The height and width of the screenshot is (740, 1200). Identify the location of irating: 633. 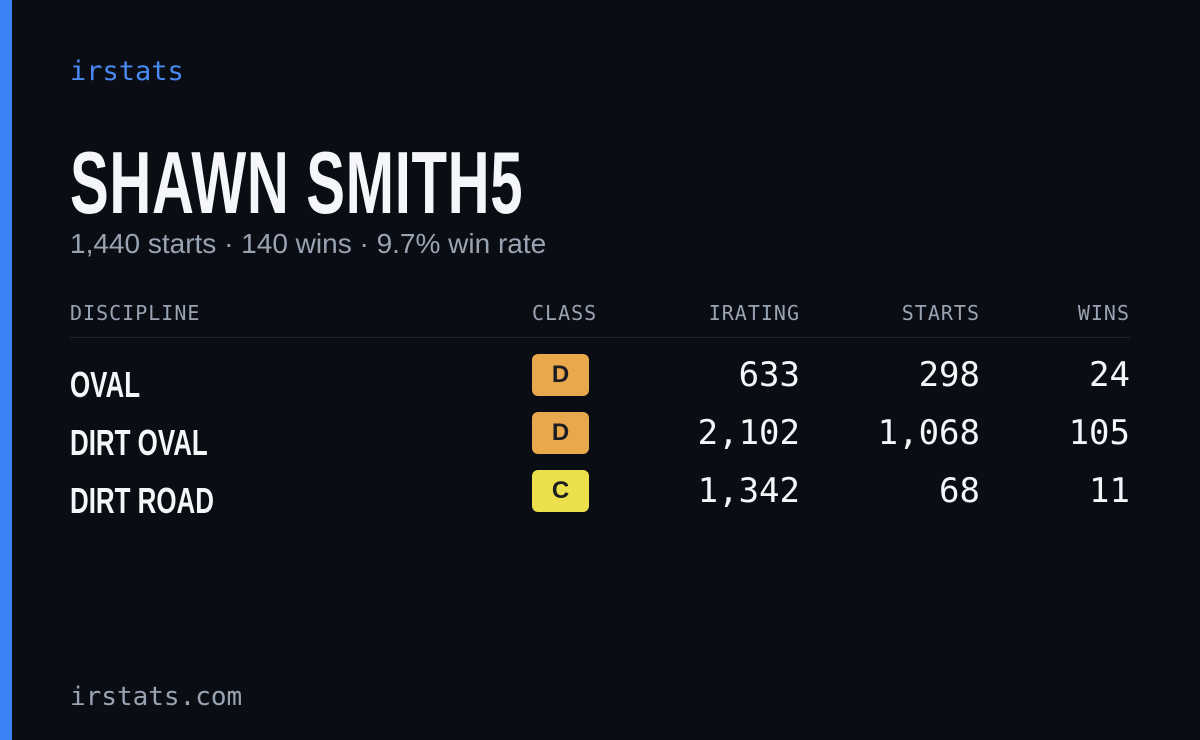
(769, 375).